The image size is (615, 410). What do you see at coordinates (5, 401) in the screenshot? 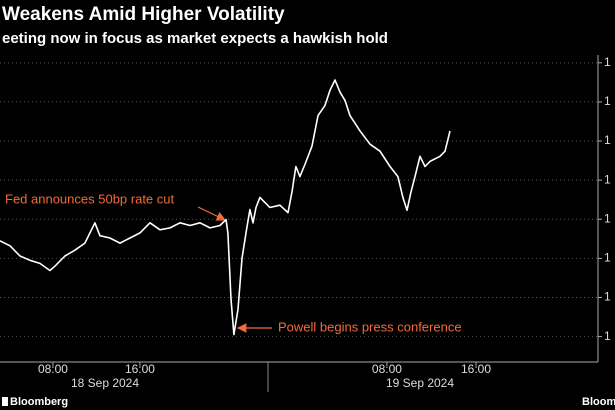
I see `logo-icon` at bounding box center [5, 401].